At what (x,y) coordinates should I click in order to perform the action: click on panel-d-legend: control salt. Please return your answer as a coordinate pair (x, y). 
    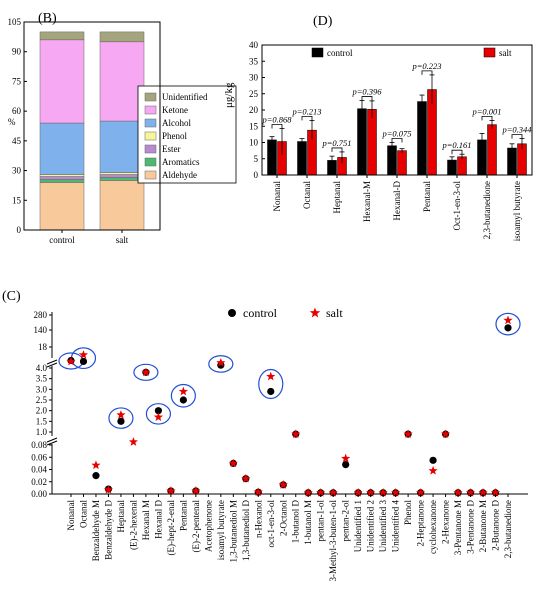
    Looking at the image, I should click on (411, 52).